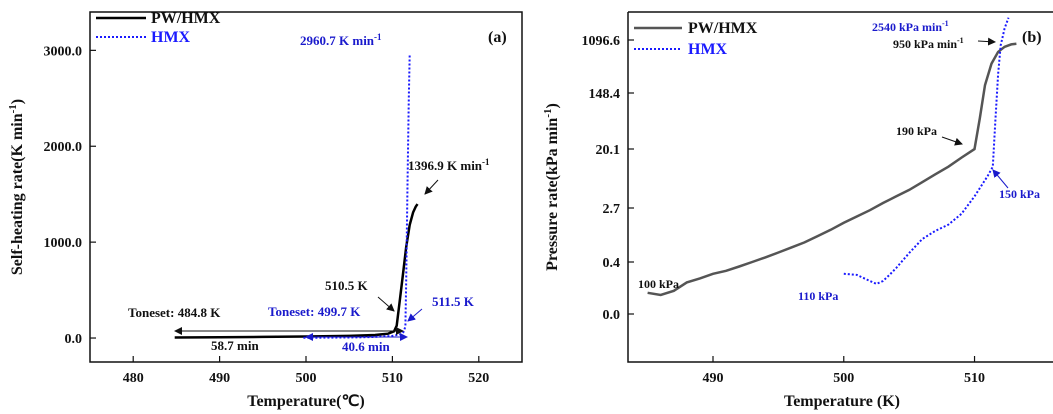 This screenshot has width=1053, height=414. Describe the element at coordinates (171, 37) in the screenshot. I see `legend-a-hmx-label: HMX` at that location.